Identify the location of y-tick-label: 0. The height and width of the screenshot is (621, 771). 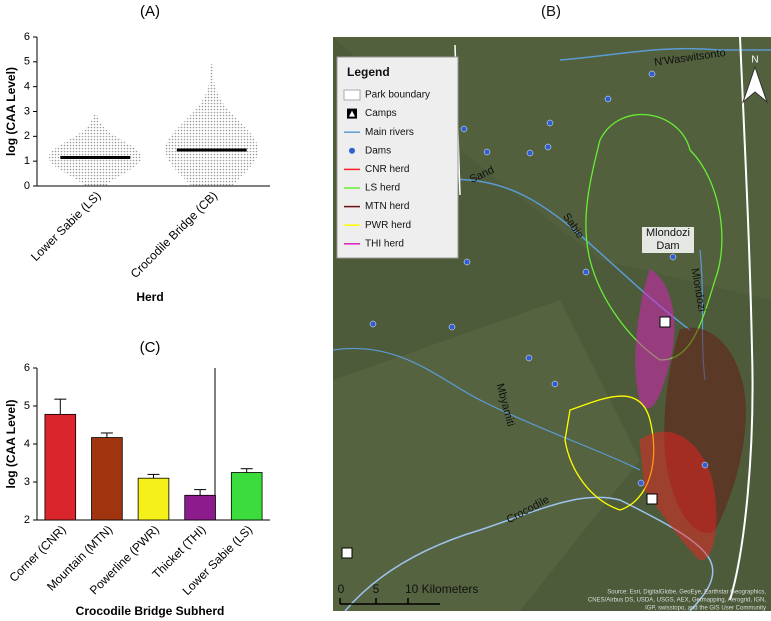
(27, 186).